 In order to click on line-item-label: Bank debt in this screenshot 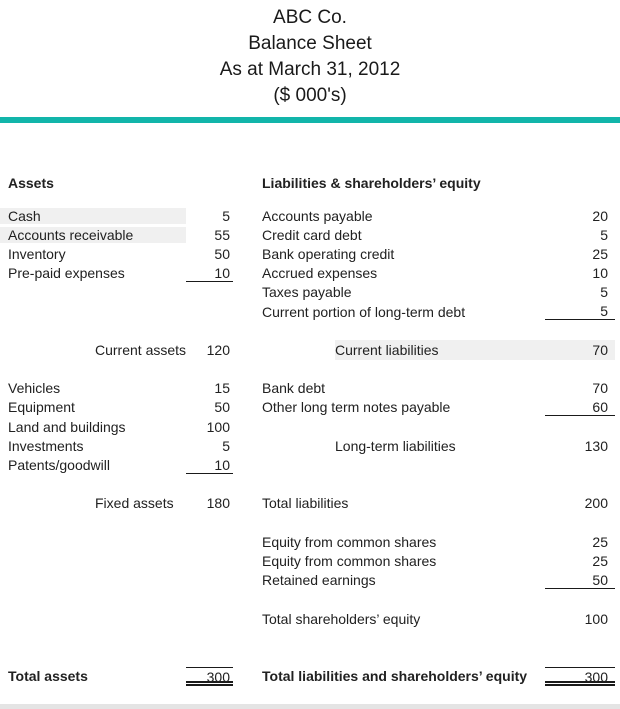, I will do `click(294, 388)`.